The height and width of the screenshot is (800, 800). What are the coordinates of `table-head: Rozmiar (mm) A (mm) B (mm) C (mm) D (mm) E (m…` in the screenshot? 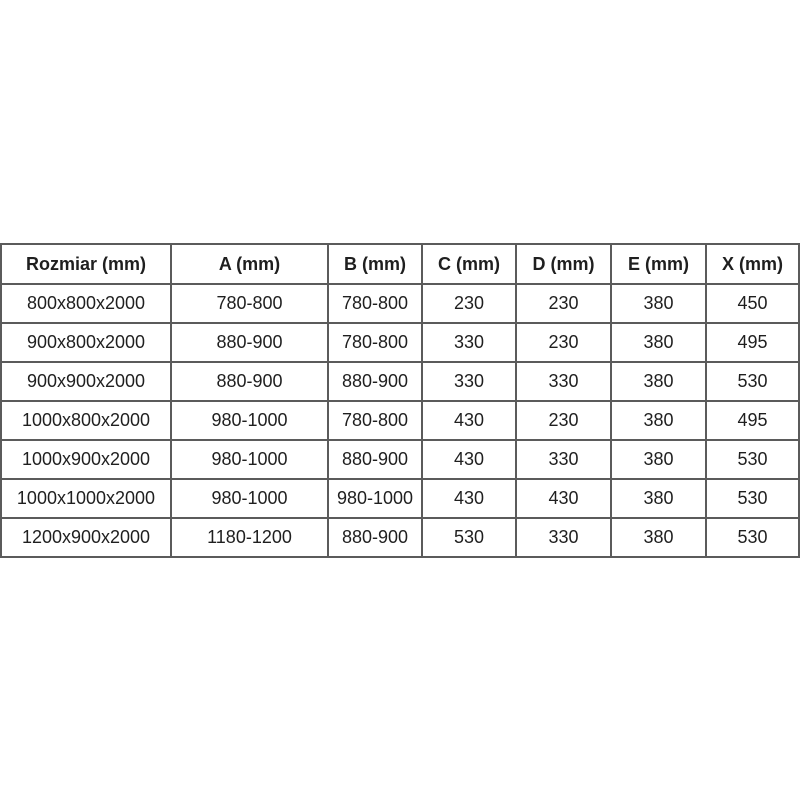 It's located at (400, 264).